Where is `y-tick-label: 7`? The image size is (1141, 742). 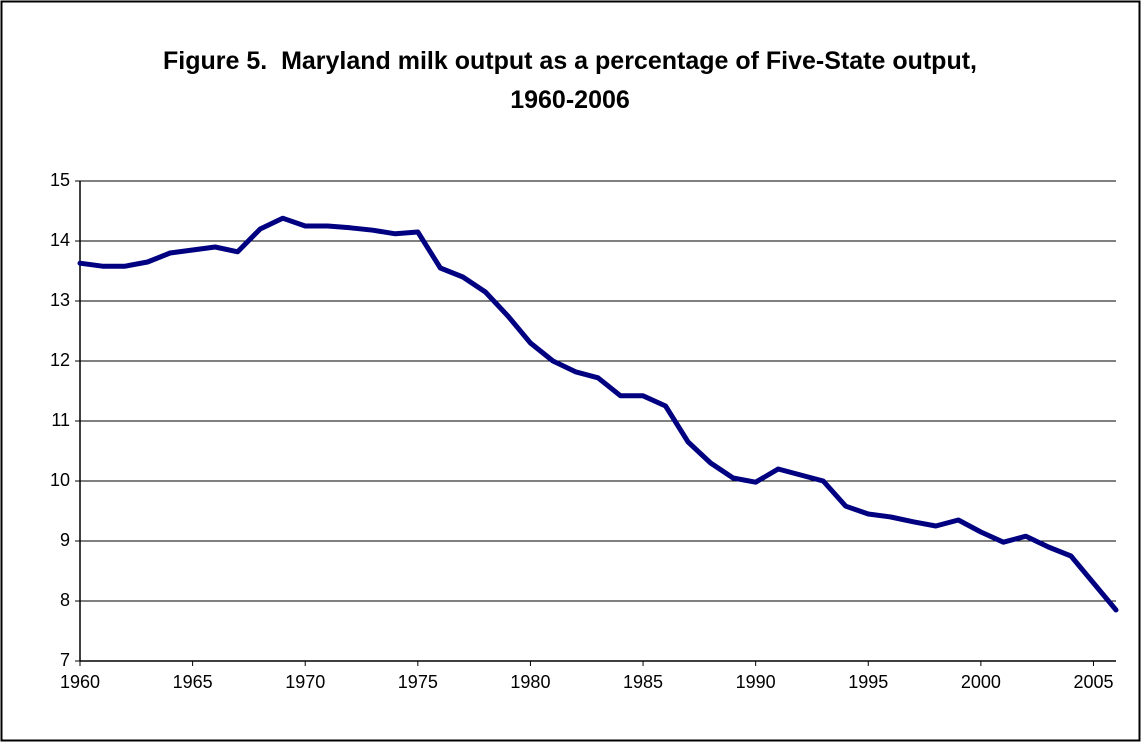
y-tick-label: 7 is located at coordinates (65, 660).